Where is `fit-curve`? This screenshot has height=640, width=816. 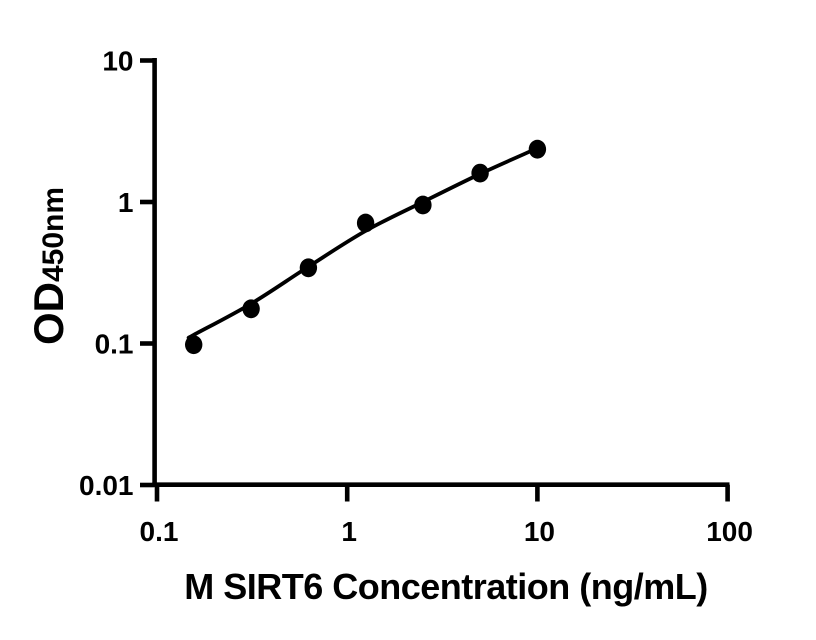
fit-curve is located at coordinates (363, 243).